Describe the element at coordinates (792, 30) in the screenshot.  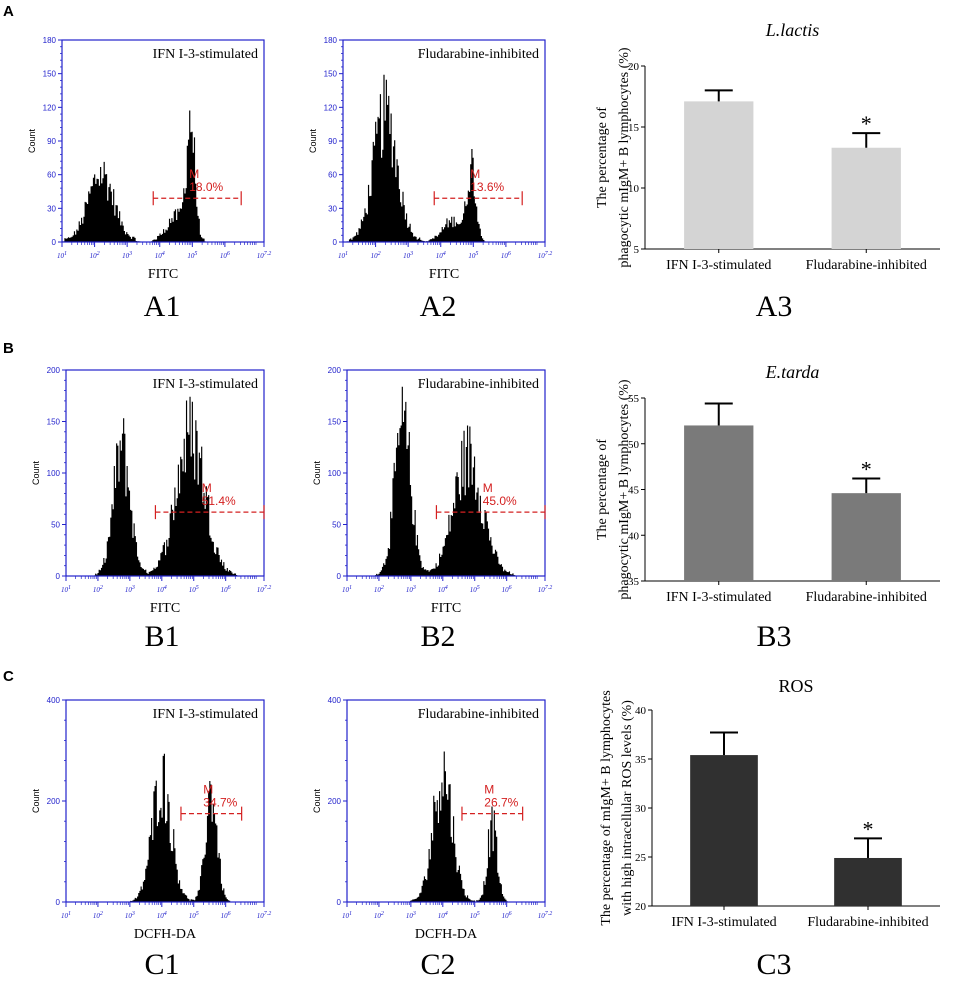
I see `chart-title: L.lactis` at that location.